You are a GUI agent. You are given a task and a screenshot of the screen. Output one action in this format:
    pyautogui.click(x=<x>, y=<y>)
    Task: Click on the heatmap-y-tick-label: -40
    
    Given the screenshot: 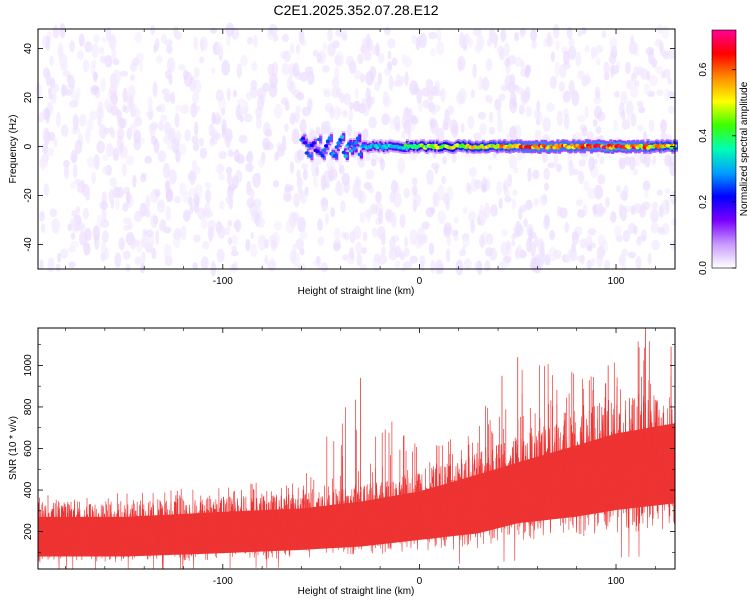 What is the action you would take?
    pyautogui.click(x=28, y=244)
    